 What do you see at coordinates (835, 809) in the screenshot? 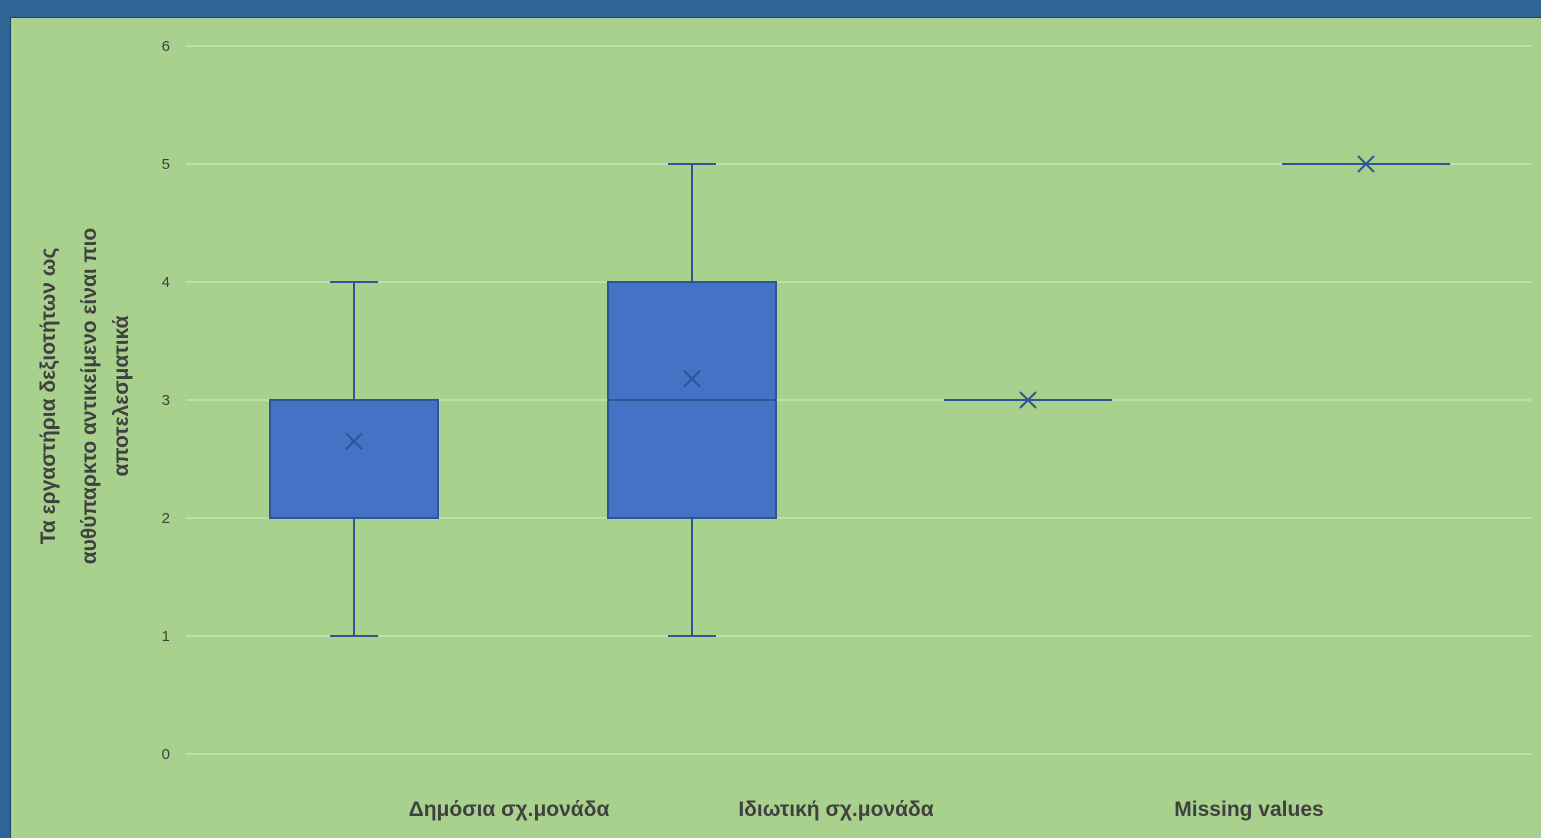
I see `x-category-label: Ιδιωτική σχ.μονάδα` at bounding box center [835, 809].